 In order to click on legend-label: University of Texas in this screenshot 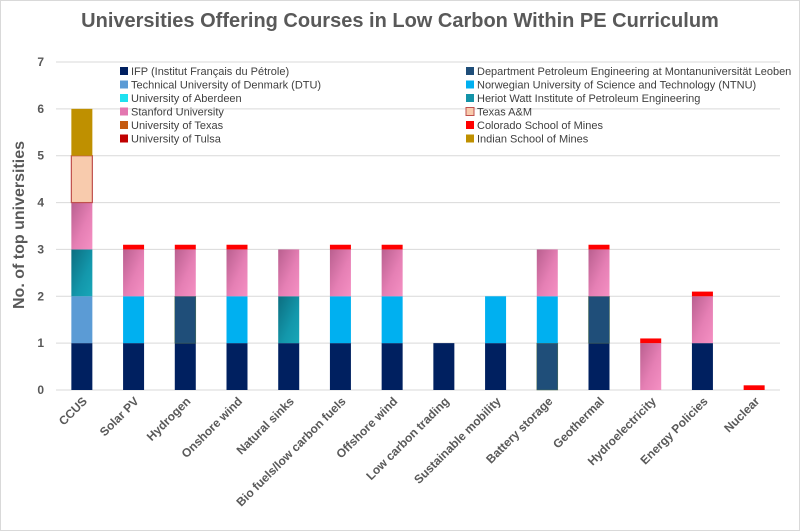, I will do `click(177, 126)`.